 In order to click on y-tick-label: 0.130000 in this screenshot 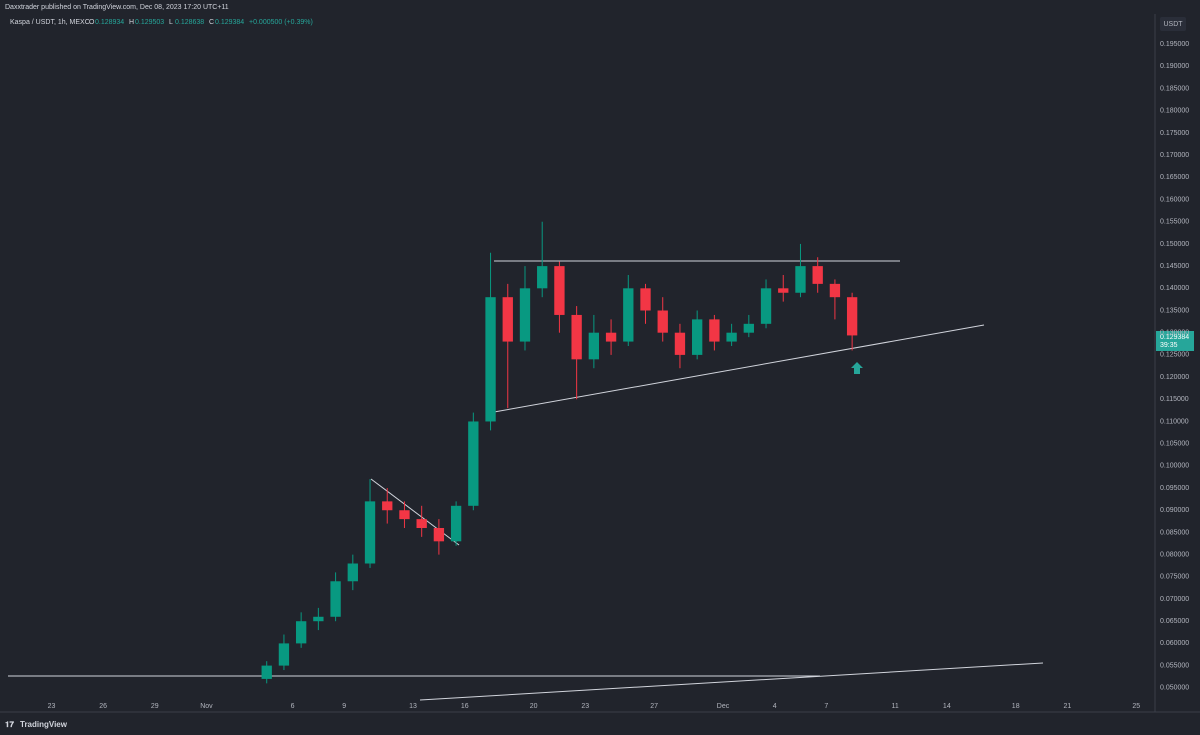, I will do `click(1174, 333)`.